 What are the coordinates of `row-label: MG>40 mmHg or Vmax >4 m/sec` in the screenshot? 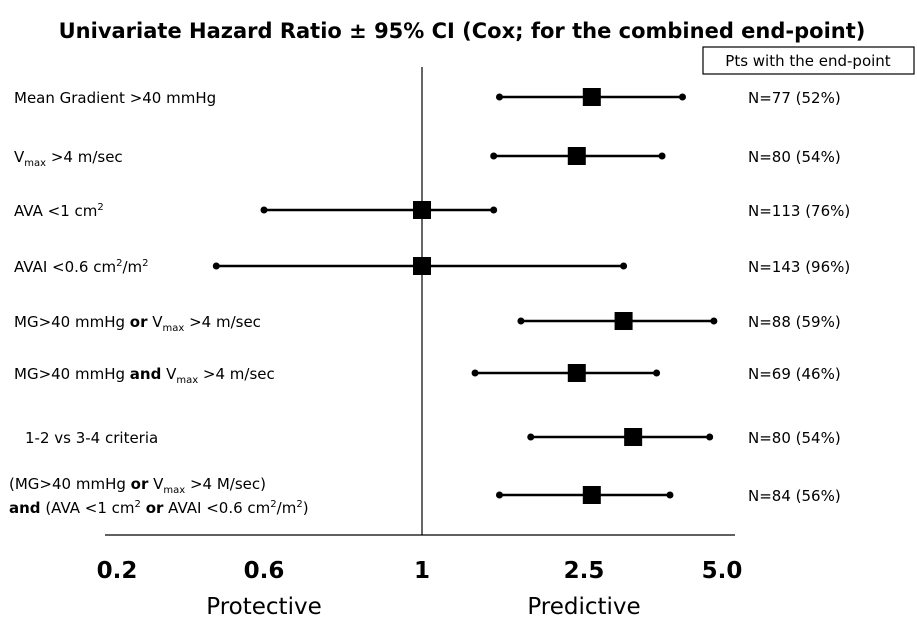 It's located at (137, 323).